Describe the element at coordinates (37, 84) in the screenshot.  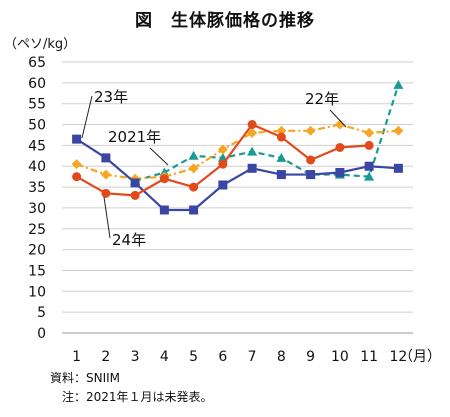
I see `y-tick-label: 60` at that location.